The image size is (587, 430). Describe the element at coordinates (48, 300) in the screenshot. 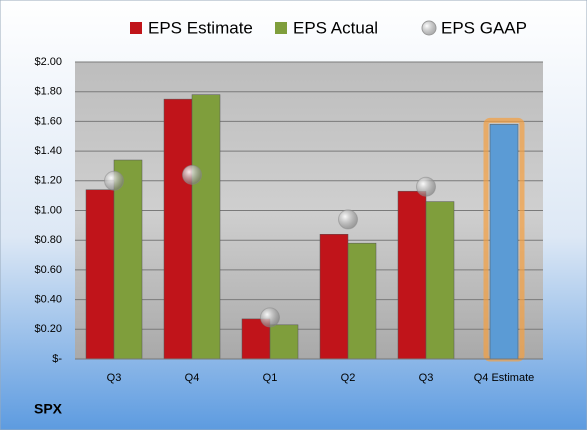

I see `y-tick-label: $0.40` at that location.